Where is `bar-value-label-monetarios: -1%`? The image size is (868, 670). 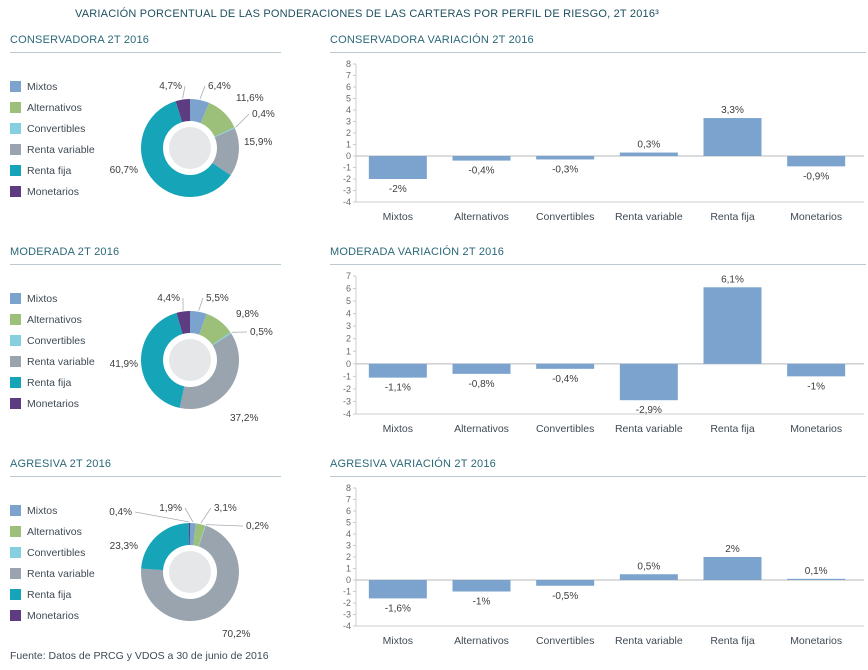
bar-value-label-monetarios: -1% is located at coordinates (816, 386).